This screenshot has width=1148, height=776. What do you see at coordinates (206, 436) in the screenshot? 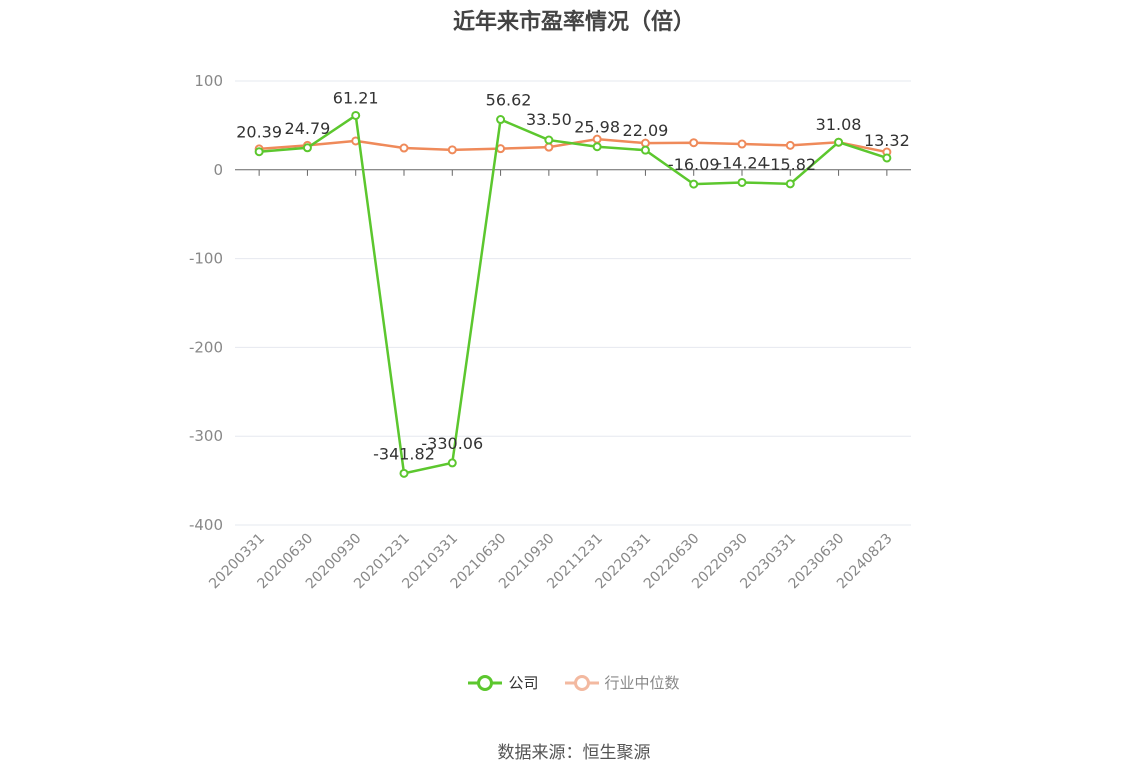
I see `y-tick-label: -300` at bounding box center [206, 436].